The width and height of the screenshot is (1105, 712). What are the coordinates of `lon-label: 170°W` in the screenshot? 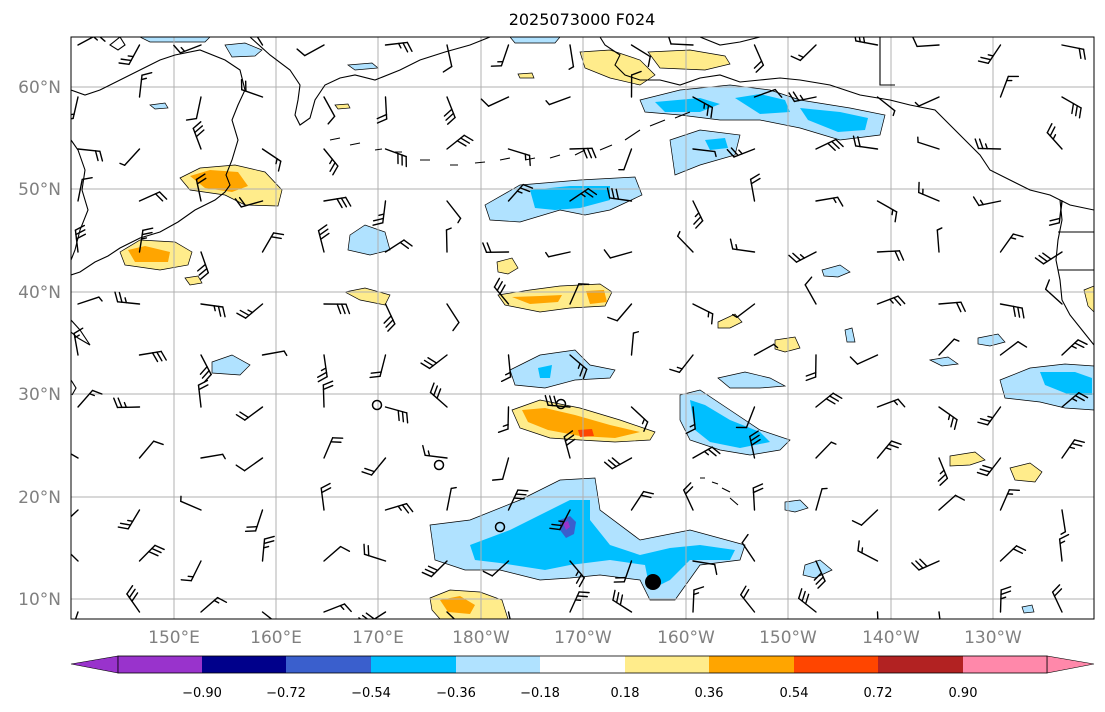 It's located at (583, 638).